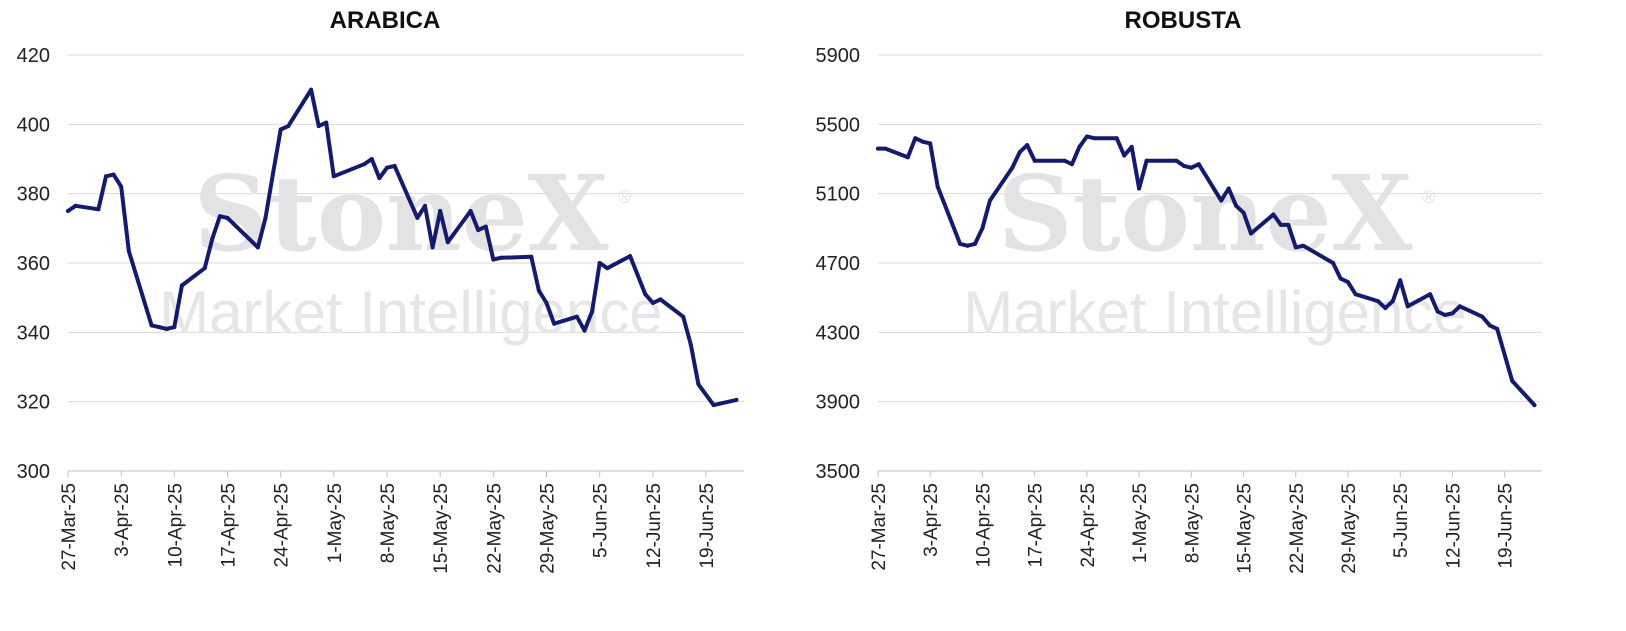 Image resolution: width=1626 pixels, height=631 pixels. I want to click on arabica-y-tick-label: 420, so click(33, 56).